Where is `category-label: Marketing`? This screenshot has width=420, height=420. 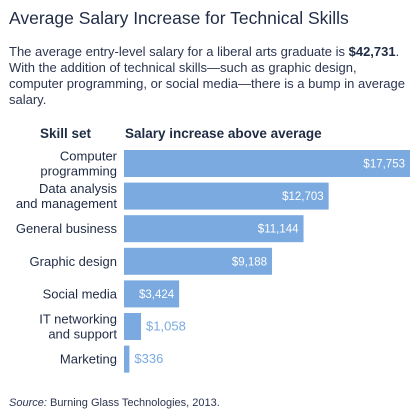
category-label: Marketing is located at coordinates (88, 359).